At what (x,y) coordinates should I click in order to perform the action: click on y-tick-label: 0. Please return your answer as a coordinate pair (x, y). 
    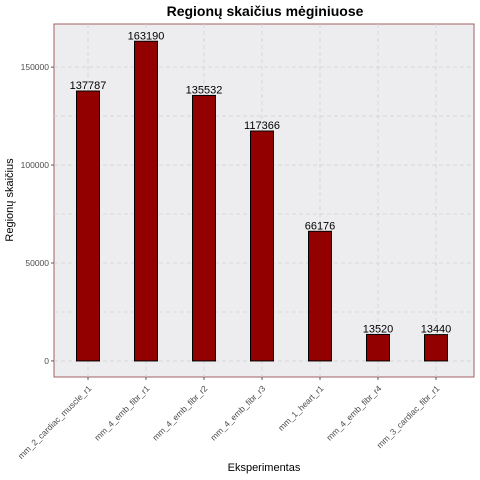
    Looking at the image, I should click on (46, 361).